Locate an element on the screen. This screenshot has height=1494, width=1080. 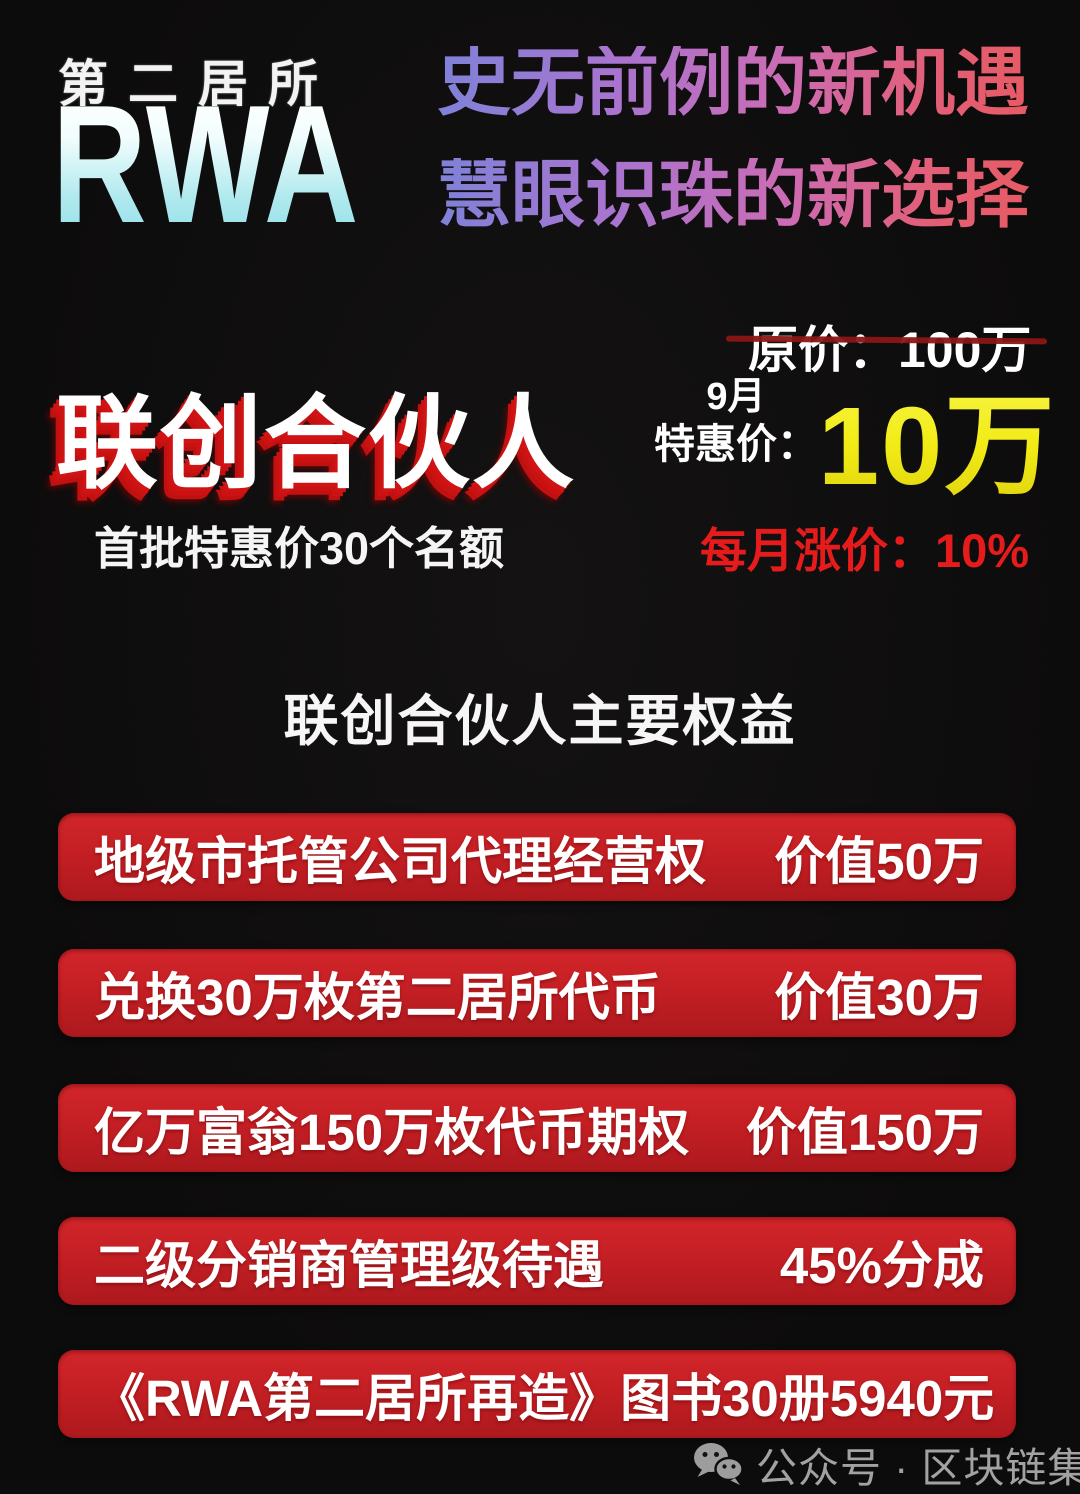
special-price-labels: 9月 特惠价： is located at coordinates (736, 422).